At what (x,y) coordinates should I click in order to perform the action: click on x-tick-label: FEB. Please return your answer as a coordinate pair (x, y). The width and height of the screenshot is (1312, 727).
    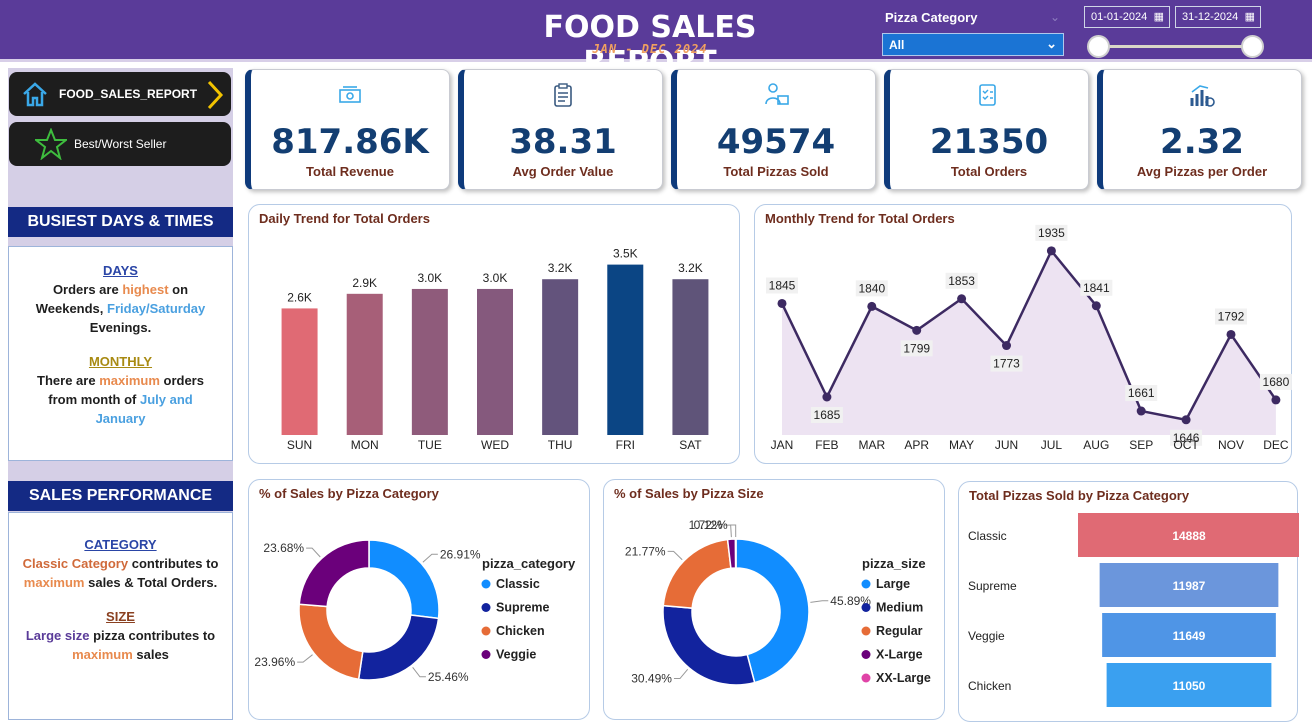
    Looking at the image, I should click on (826, 445).